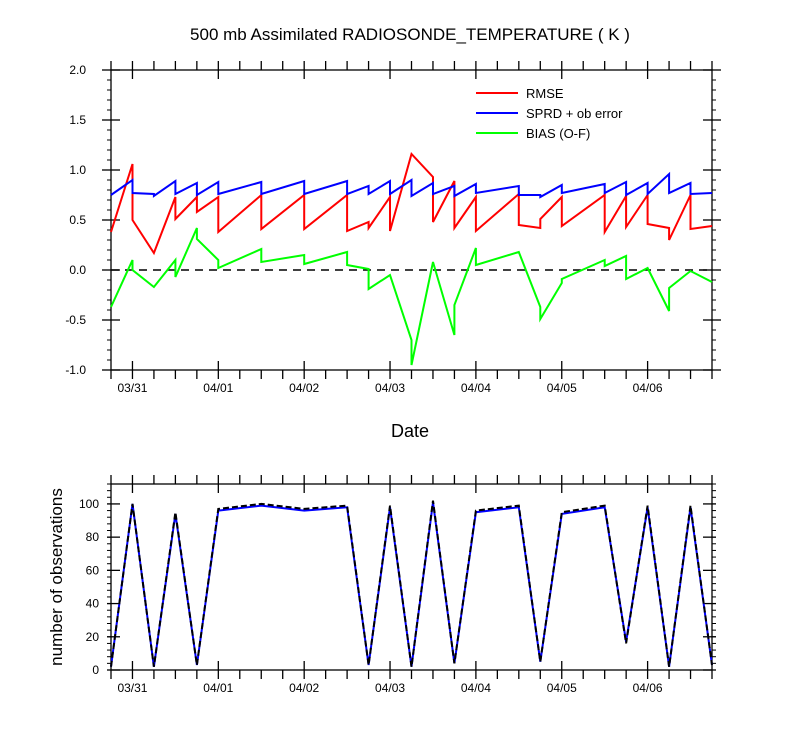  I want to click on x-axis-label: Date, so click(410, 431).